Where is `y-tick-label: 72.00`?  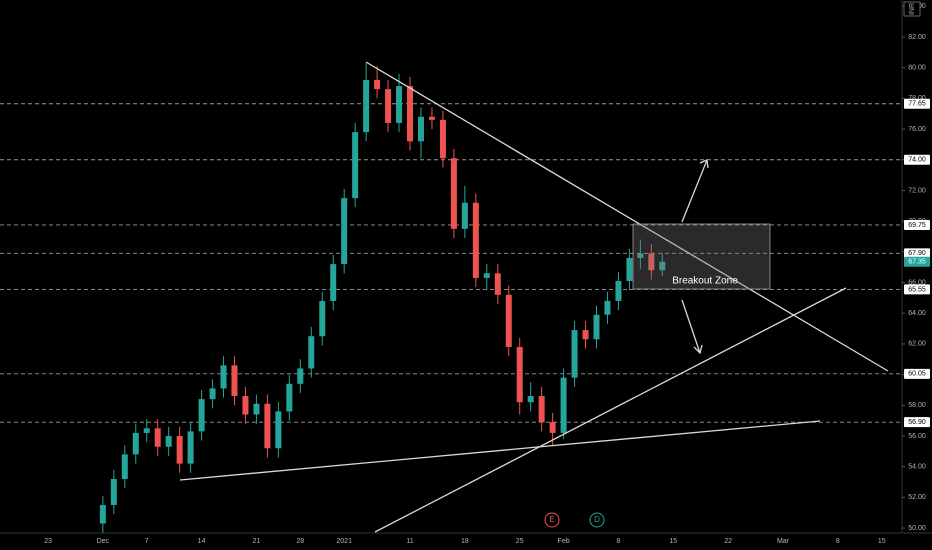 y-tick-label: 72.00 is located at coordinates (917, 190).